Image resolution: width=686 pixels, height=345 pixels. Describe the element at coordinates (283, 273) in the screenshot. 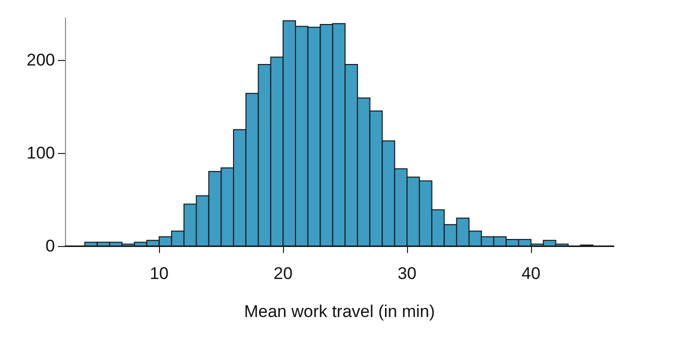

I see `x-tick-label: 20` at that location.